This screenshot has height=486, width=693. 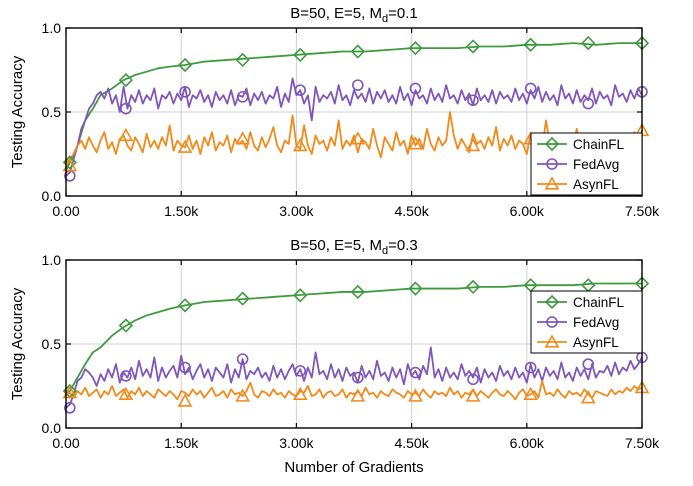 I want to click on series-line-fedavg, so click(x=354, y=377).